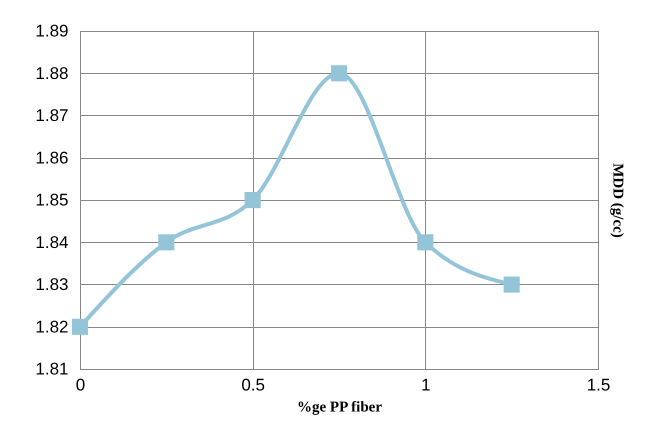 The width and height of the screenshot is (654, 443). Describe the element at coordinates (51, 369) in the screenshot. I see `y-tick-label: 1.81` at that location.